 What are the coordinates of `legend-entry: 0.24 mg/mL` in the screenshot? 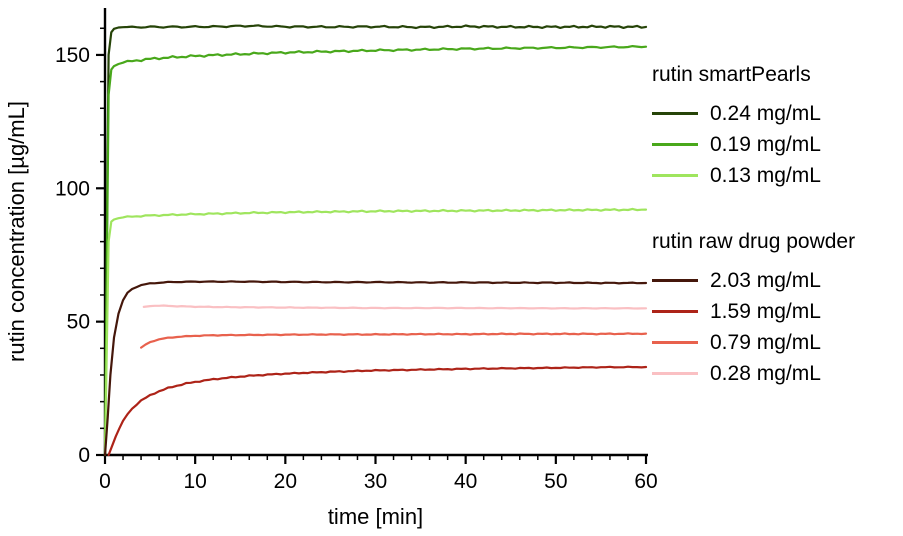 It's located at (777, 113).